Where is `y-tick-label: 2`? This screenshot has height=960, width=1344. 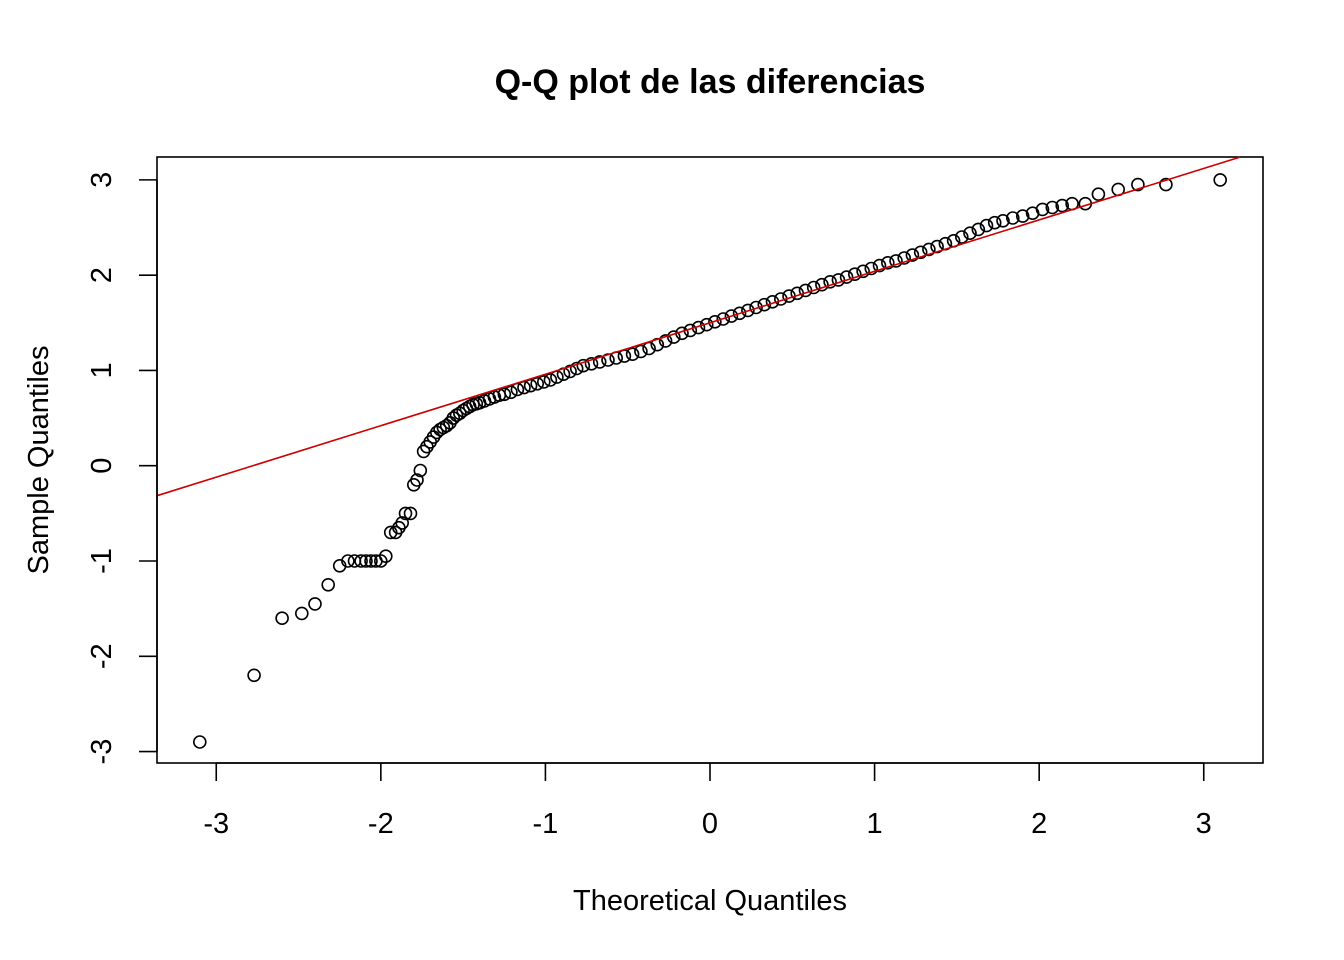
y-tick-label: 2 is located at coordinates (102, 275).